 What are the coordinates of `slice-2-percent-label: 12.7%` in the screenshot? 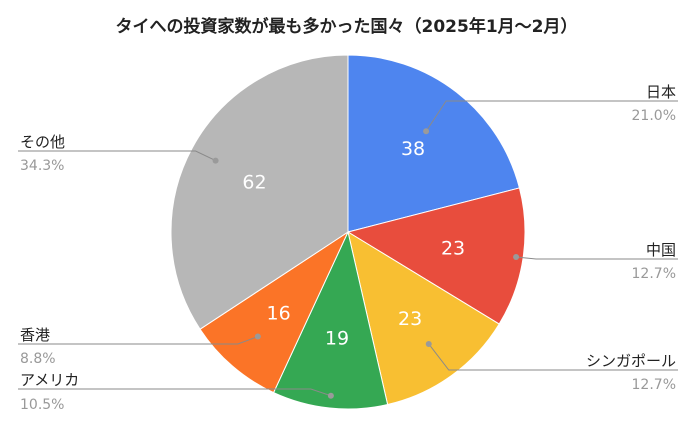 It's located at (654, 274).